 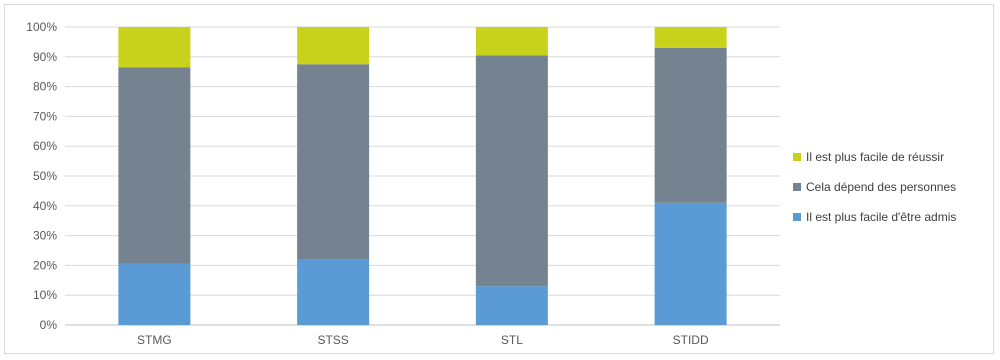 I want to click on y-tick-label: 100%, so click(x=41, y=27).